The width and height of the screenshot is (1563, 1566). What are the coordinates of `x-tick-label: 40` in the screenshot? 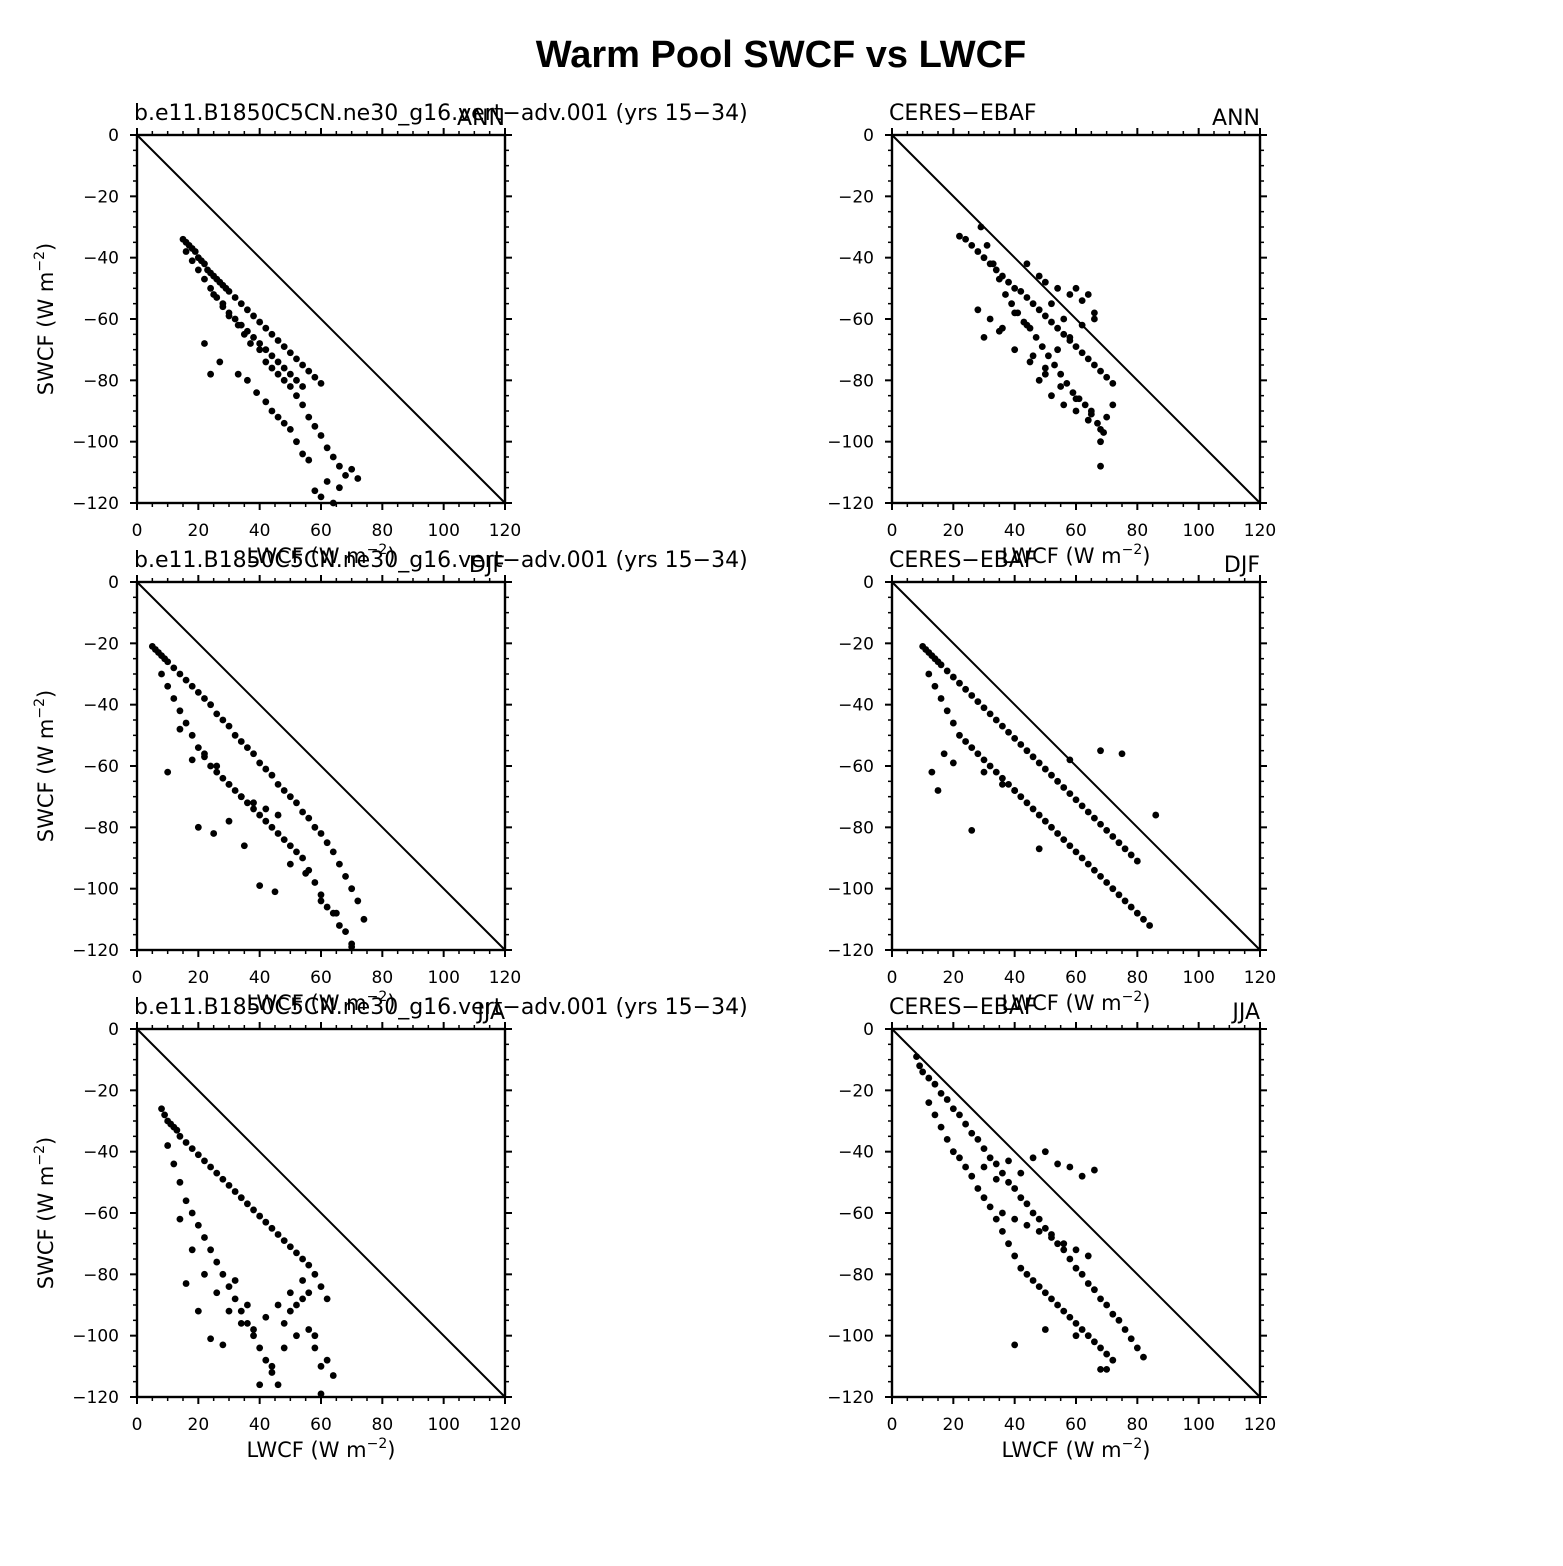 It's located at (260, 1425).